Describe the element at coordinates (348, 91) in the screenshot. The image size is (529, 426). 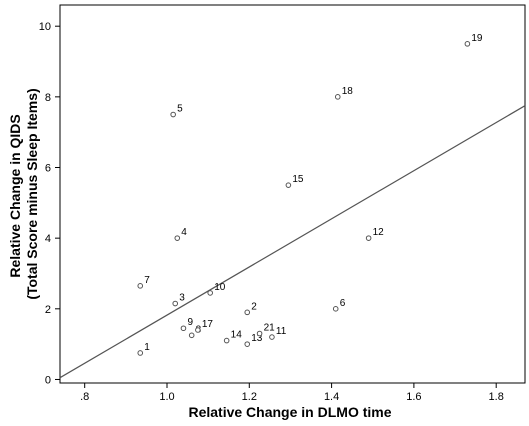
I see `point-label-18: 18` at that location.